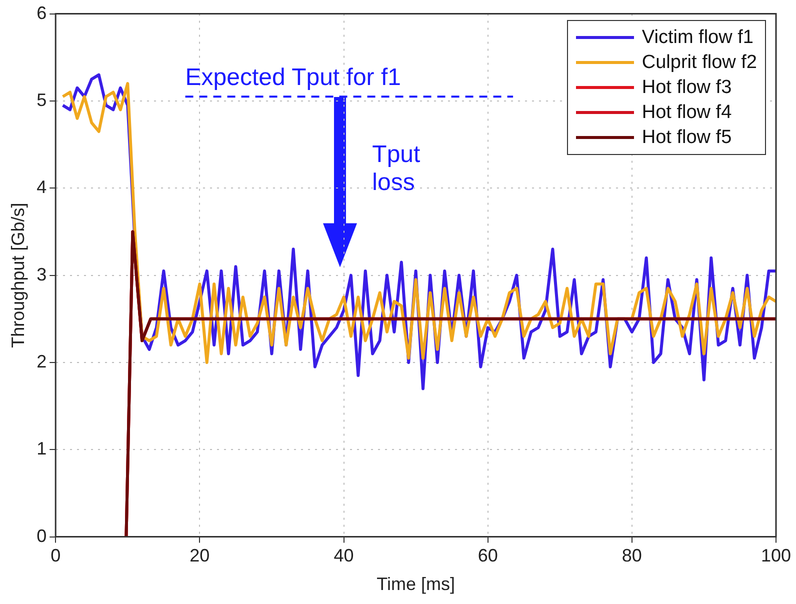 The height and width of the screenshot is (604, 796). What do you see at coordinates (41, 12) in the screenshot?
I see `y-tick-label: 6` at bounding box center [41, 12].